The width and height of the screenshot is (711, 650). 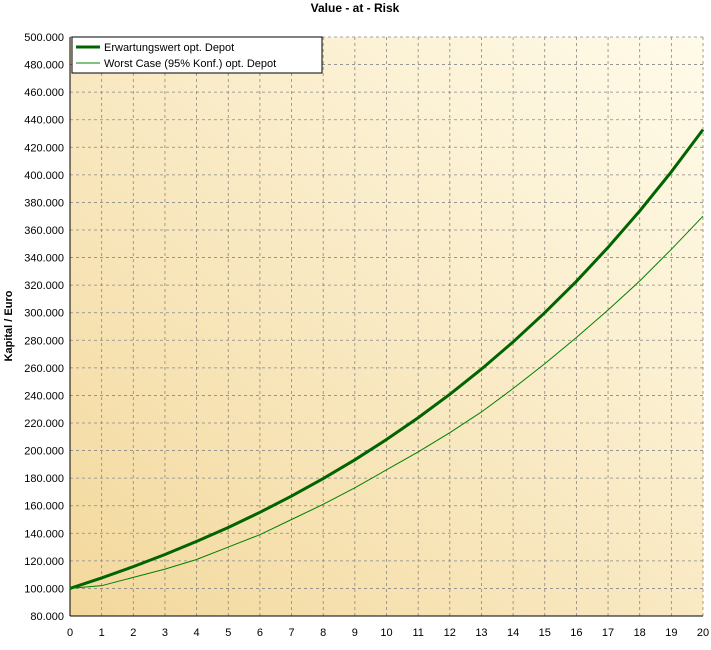 I want to click on x-tick-label: 16, so click(x=576, y=633).